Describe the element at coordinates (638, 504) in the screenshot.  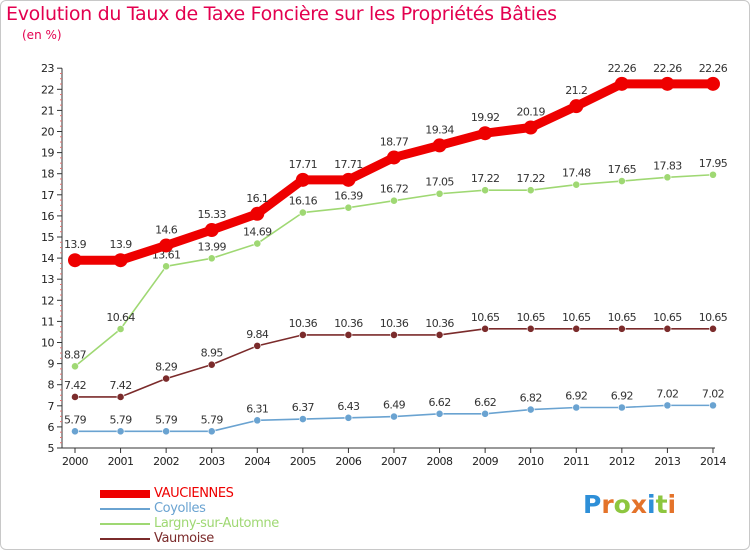
I see `logo-letter: x` at that location.